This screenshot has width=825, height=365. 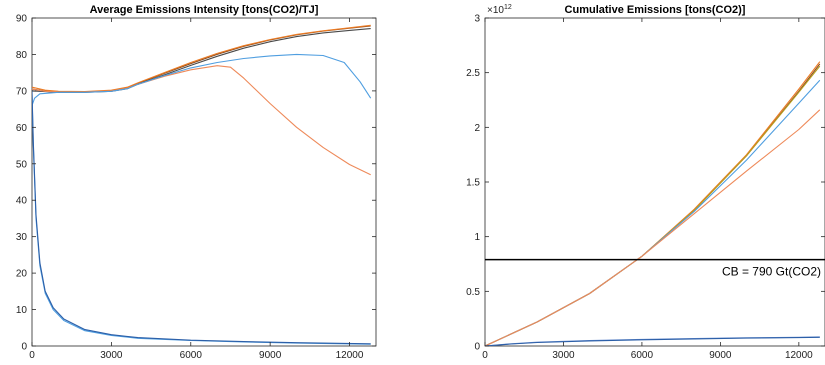 What do you see at coordinates (655, 10) in the screenshot?
I see `chart-title: Cumulative Emissions [tons(CO2)]` at bounding box center [655, 10].